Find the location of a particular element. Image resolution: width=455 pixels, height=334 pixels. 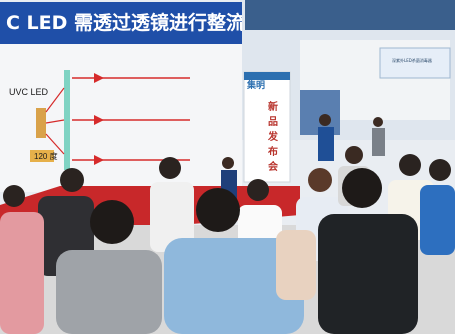

banner-stand is located at coordinates (267, 127).